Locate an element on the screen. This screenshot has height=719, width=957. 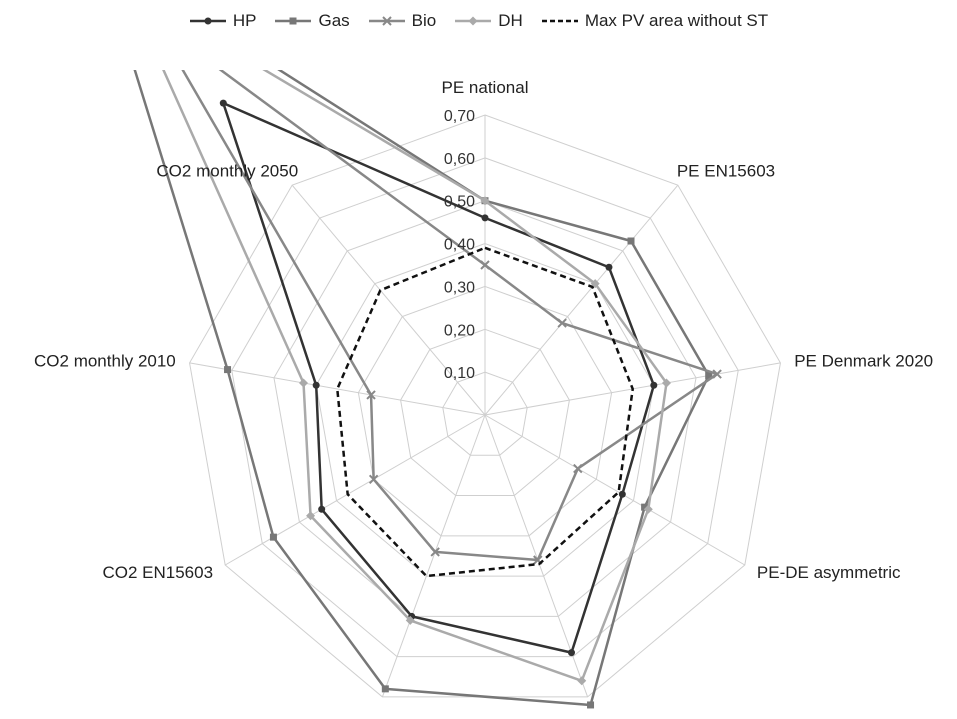
tick-label: 0,50 is located at coordinates (459, 202).